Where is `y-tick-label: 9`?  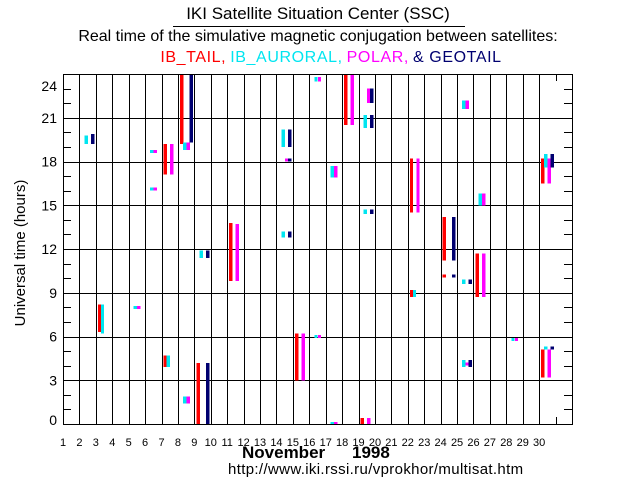
y-tick-label: 9 is located at coordinates (53, 293).